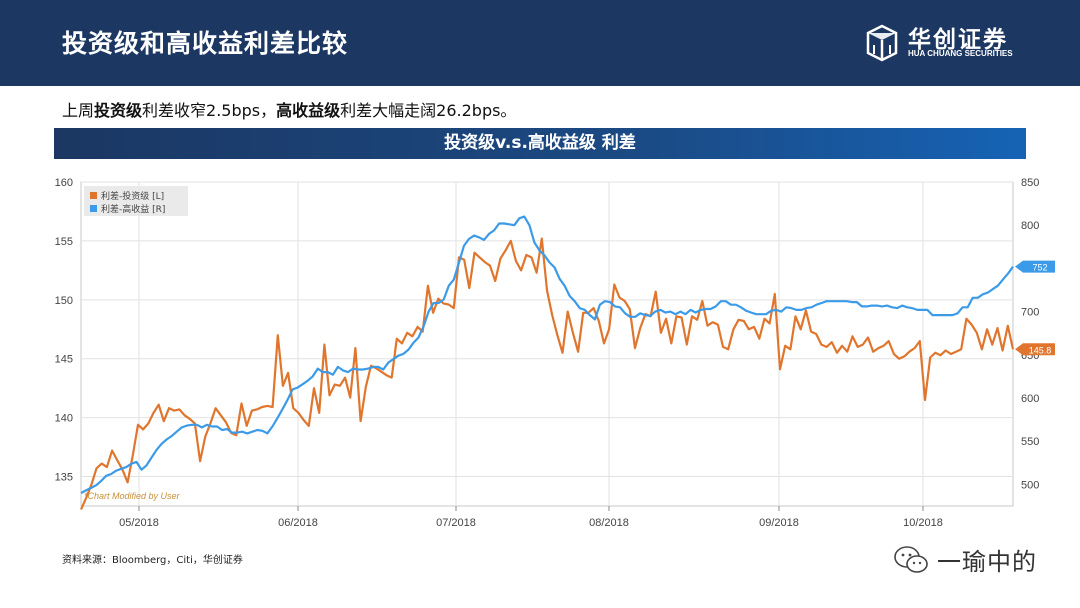 The width and height of the screenshot is (1080, 608). What do you see at coordinates (987, 559) in the screenshot?
I see `watermark-text: 一瑜中的` at bounding box center [987, 559].